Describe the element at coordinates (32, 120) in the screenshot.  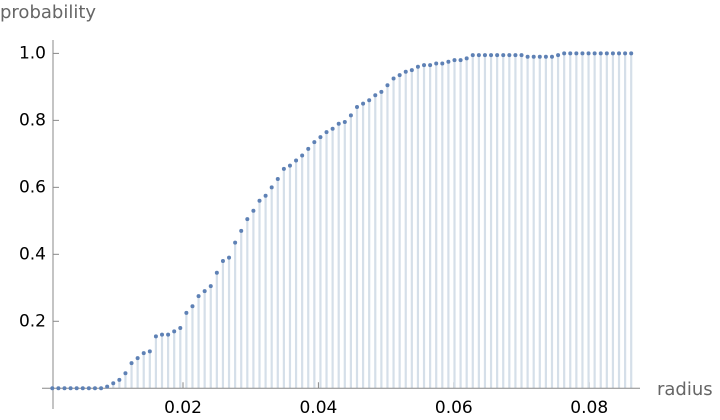
I see `y-tick-label: 0.8` at that location.